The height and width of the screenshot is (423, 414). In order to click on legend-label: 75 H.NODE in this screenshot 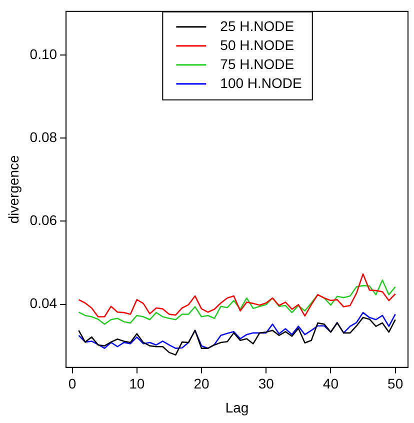, I will do `click(257, 64)`.